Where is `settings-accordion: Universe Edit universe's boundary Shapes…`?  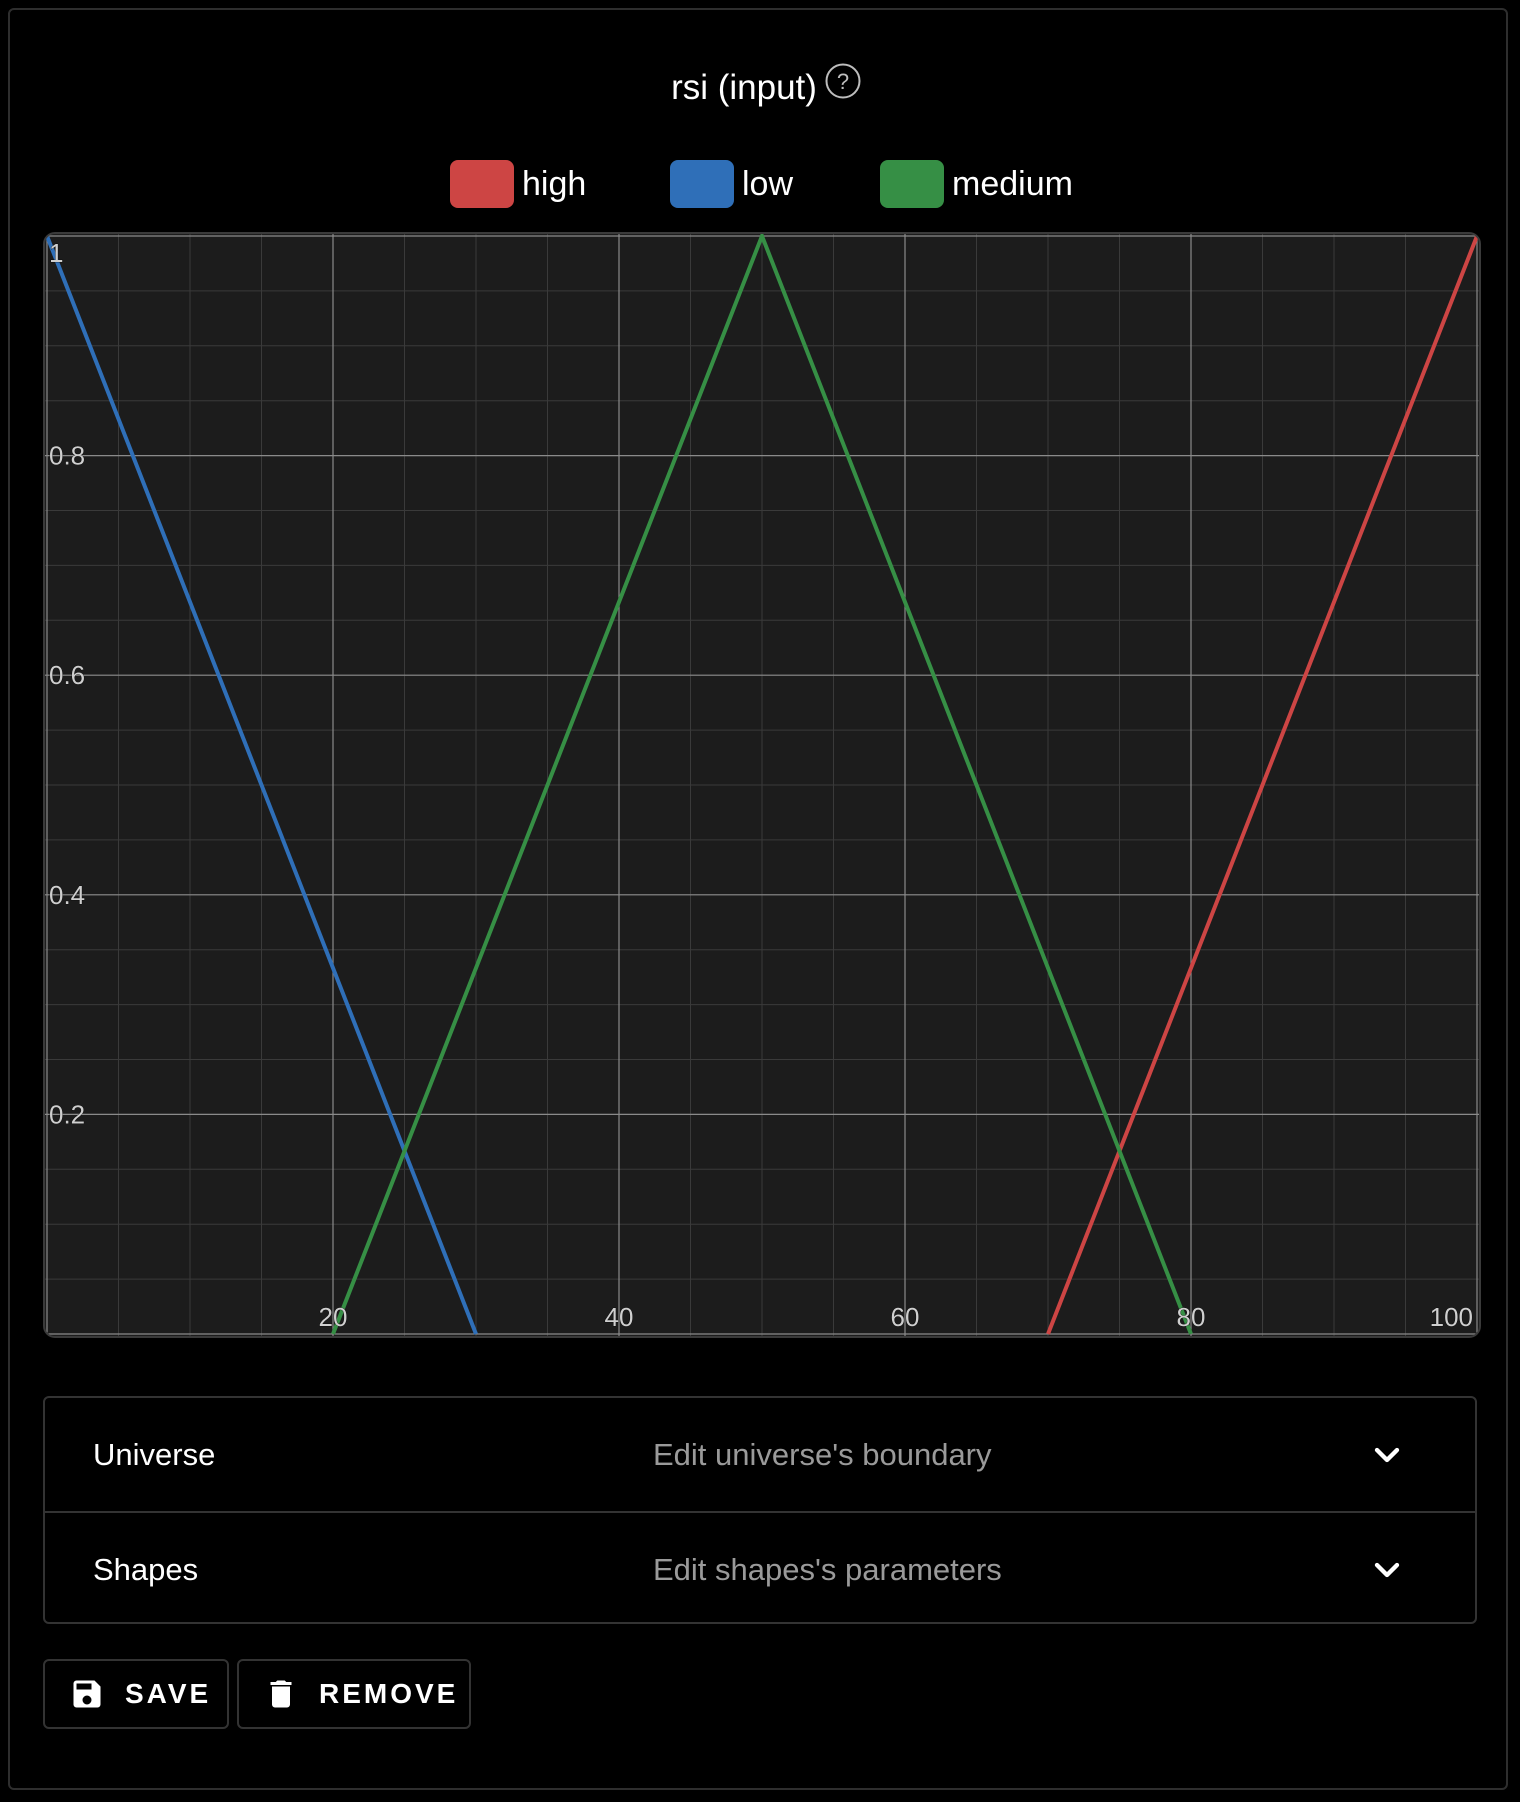 settings-accordion: Universe Edit universe's boundary Shapes… is located at coordinates (760, 1510).